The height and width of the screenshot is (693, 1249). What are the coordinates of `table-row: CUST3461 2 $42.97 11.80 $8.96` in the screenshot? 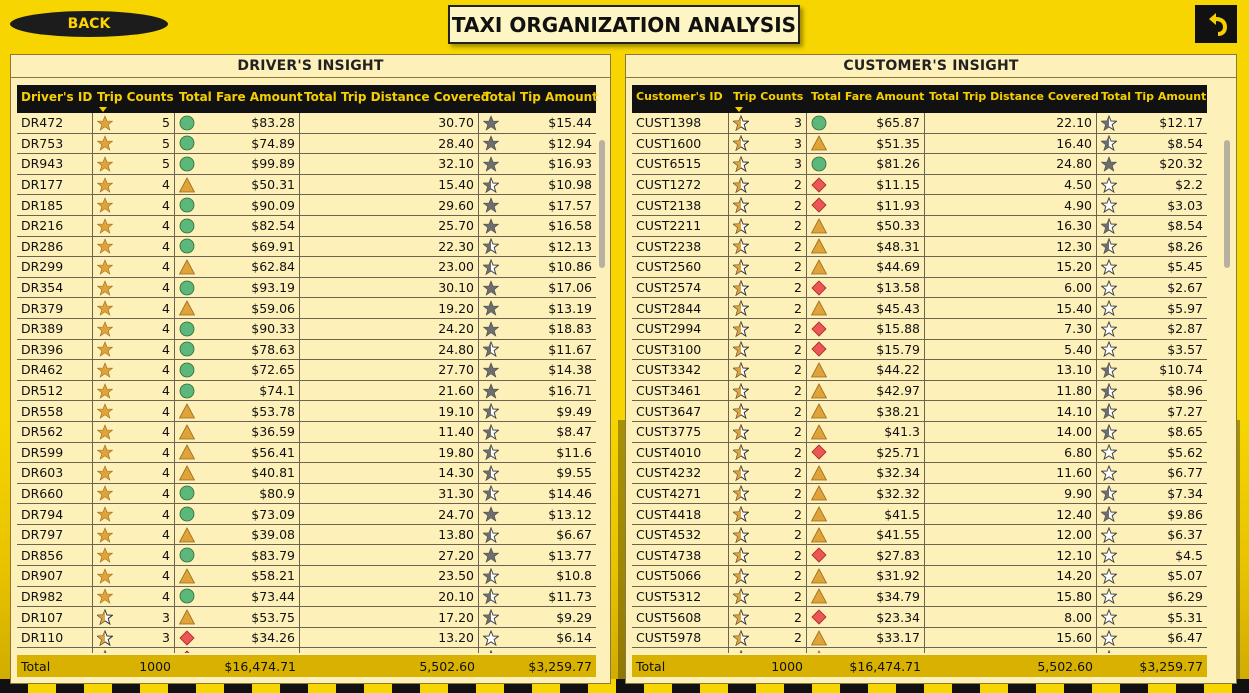 It's located at (919, 391).